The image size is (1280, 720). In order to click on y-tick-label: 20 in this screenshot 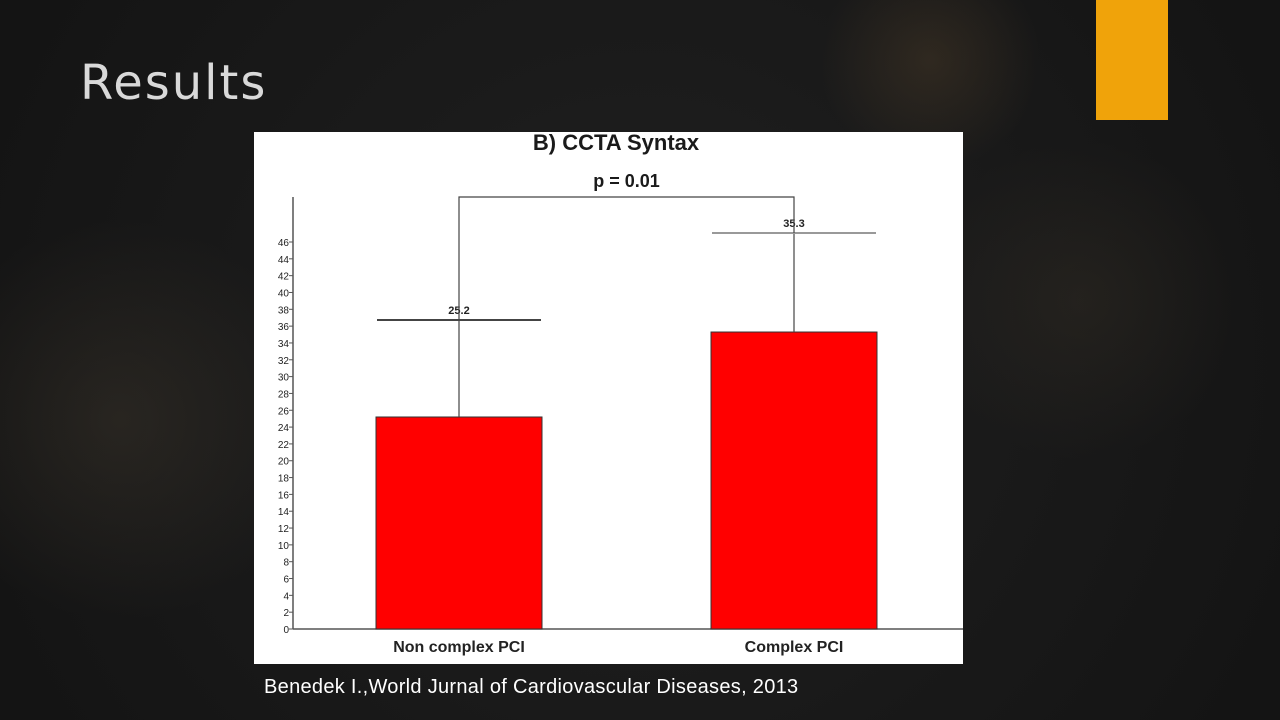, I will do `click(284, 462)`.